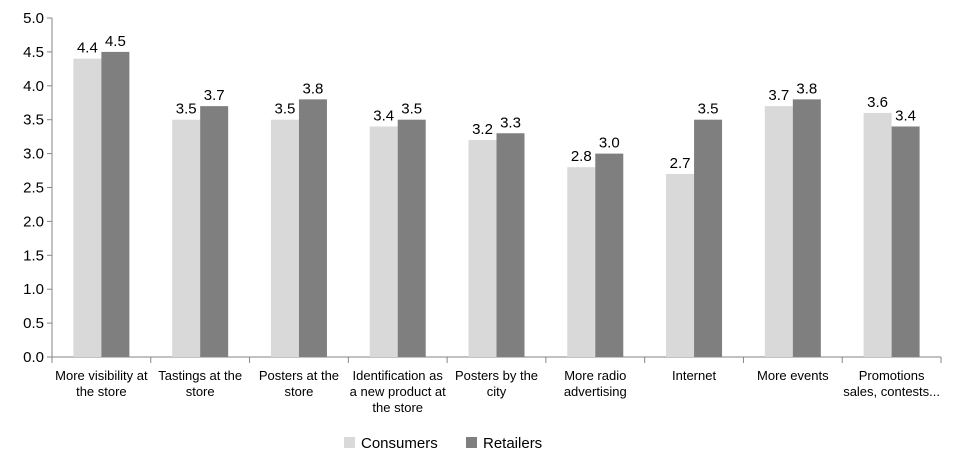 The width and height of the screenshot is (955, 468). Describe the element at coordinates (33, 188) in the screenshot. I see `y-tick-label: 2.5` at that location.